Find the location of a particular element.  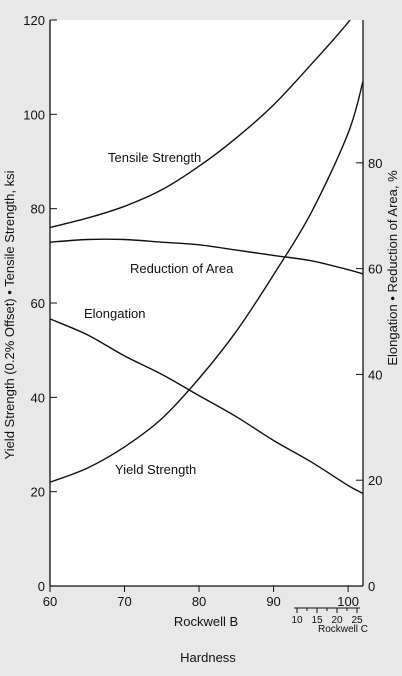

y-right-tick-label: 60 is located at coordinates (375, 269).